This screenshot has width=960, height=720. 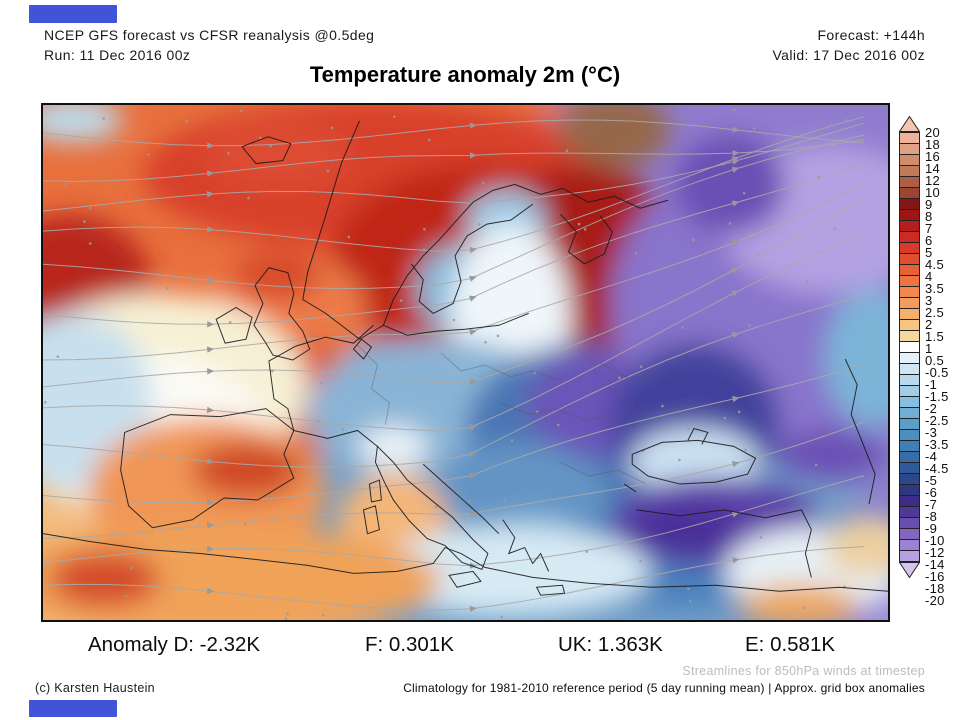 What do you see at coordinates (95, 688) in the screenshot?
I see `copyright-credit: (c) Karsten Haustein` at bounding box center [95, 688].